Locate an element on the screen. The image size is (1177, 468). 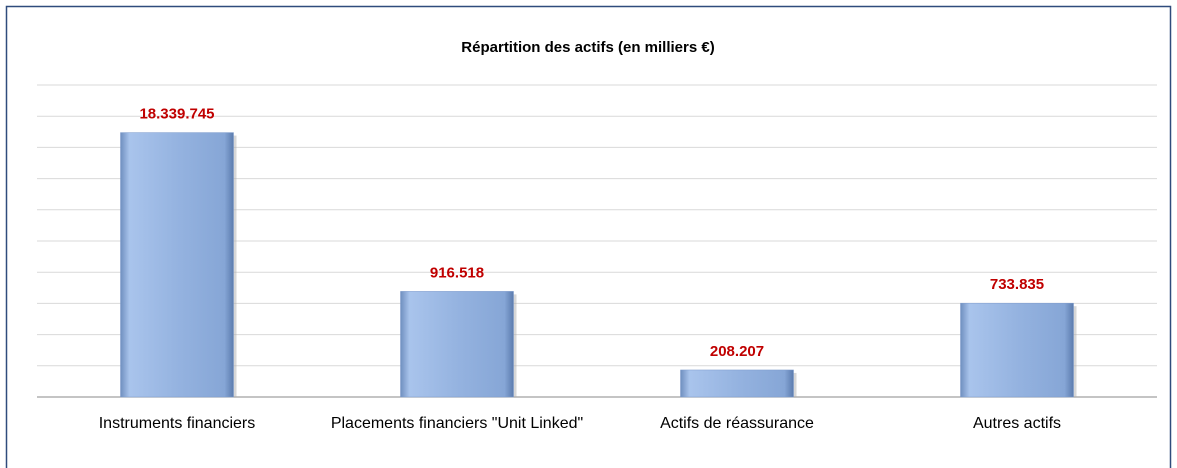
value-label: 18.339.745 is located at coordinates (176, 114).